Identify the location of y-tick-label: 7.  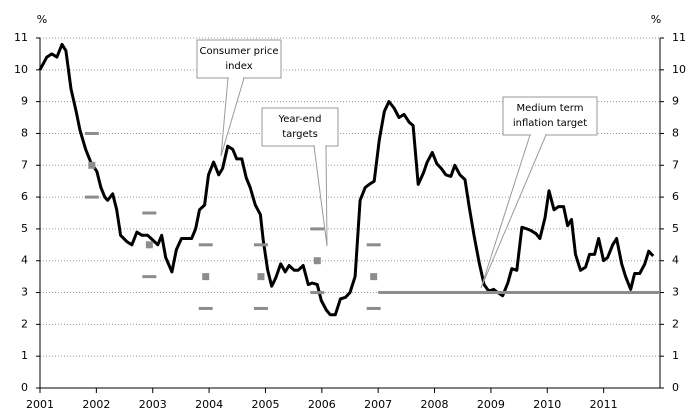
(24, 164).